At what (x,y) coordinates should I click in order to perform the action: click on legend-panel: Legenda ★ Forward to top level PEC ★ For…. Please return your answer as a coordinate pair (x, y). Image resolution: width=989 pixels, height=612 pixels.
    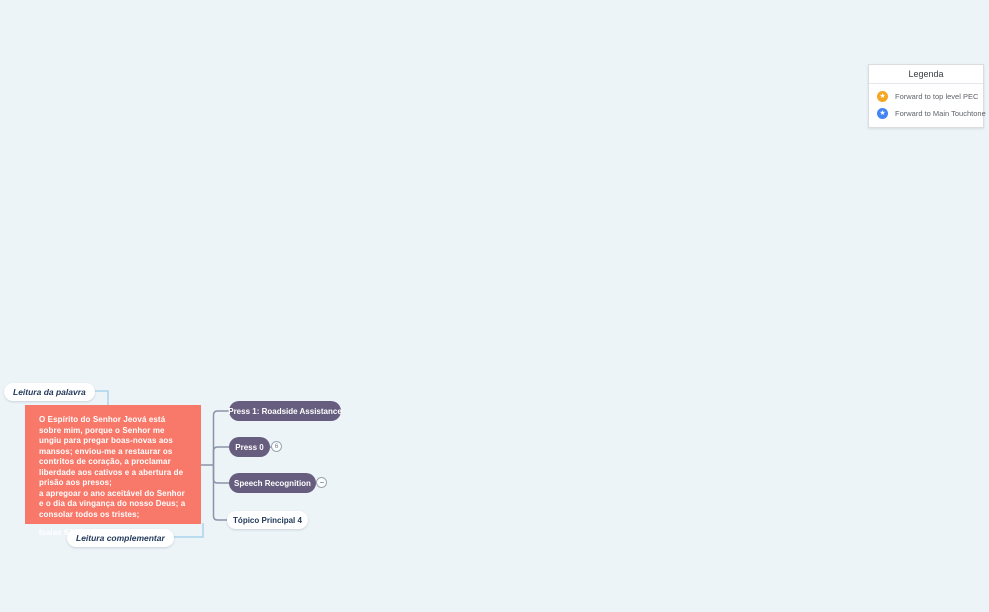
    Looking at the image, I should click on (927, 96).